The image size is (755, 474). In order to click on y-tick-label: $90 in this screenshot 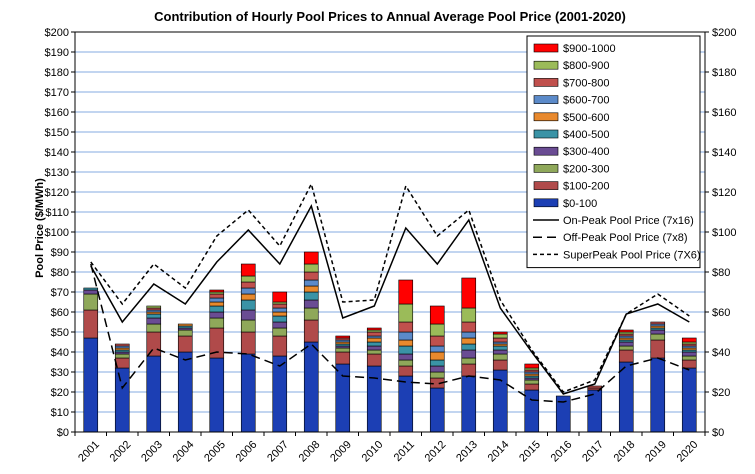, I will do `click(60, 253)`.